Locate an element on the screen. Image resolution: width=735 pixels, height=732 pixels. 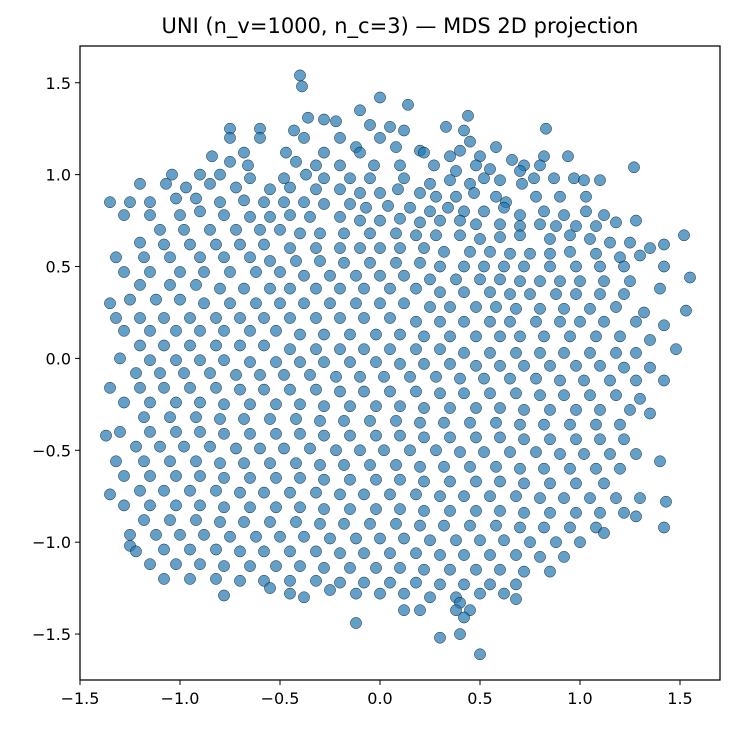
x-tick-label: 0.5 is located at coordinates (479, 698).